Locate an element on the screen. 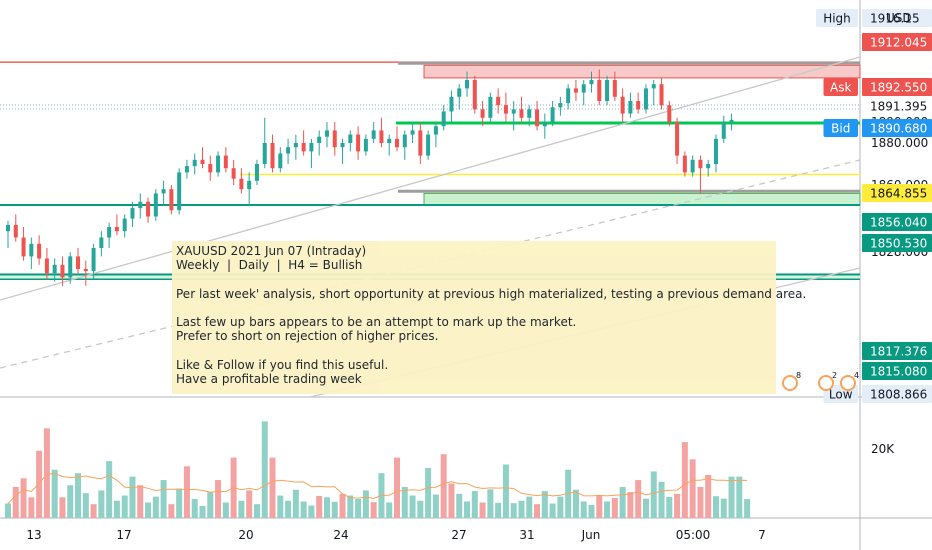 This screenshot has height=550, width=932. y-tick-label: 1880.000 is located at coordinates (899, 143).